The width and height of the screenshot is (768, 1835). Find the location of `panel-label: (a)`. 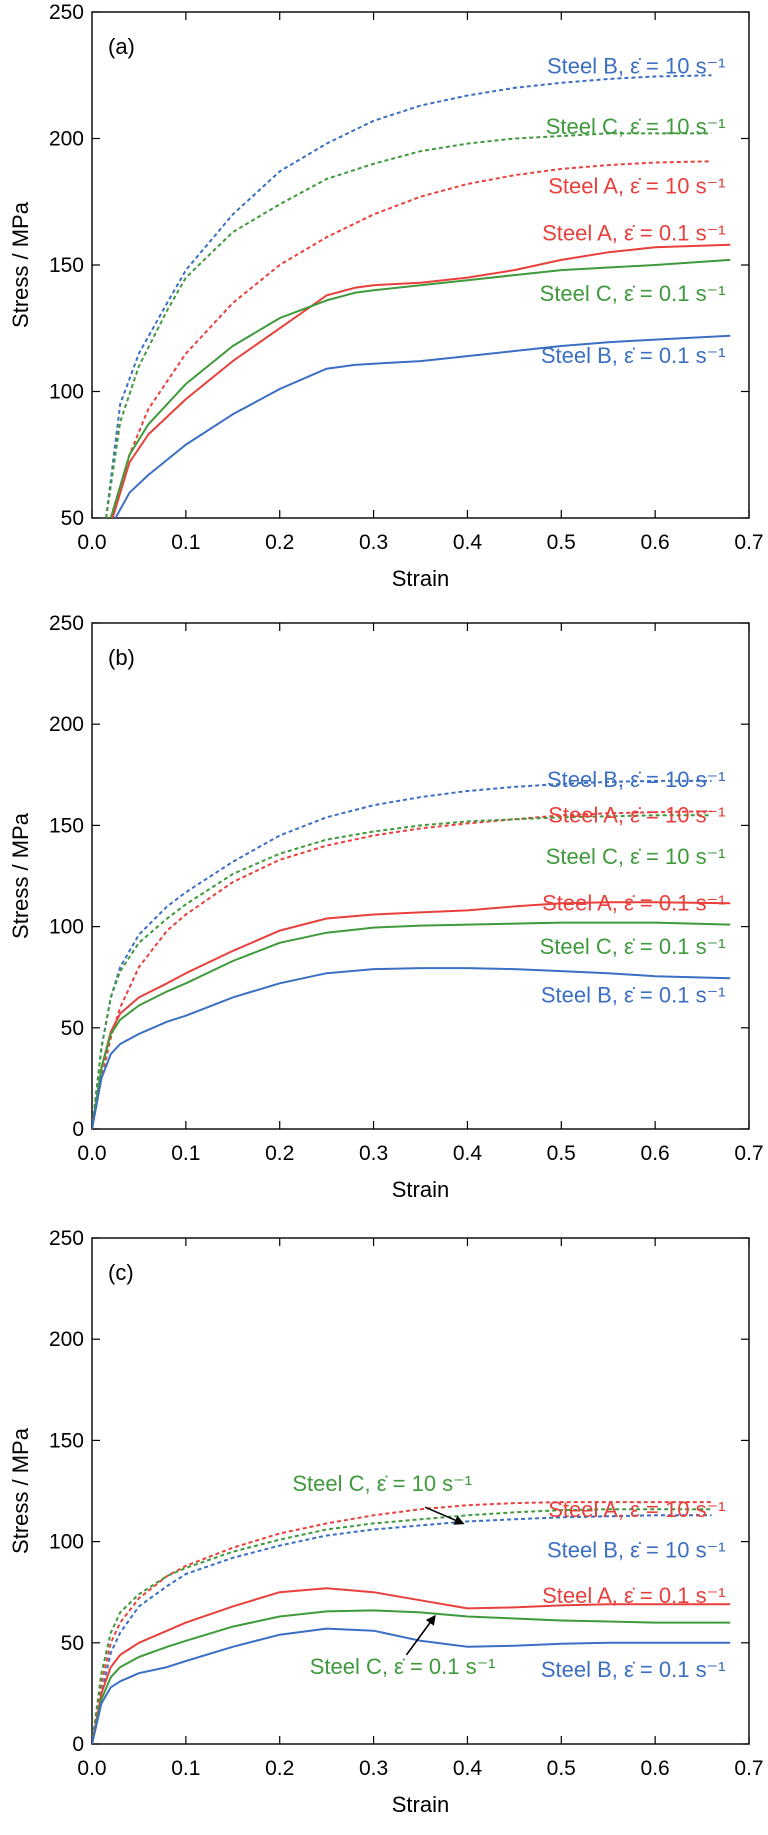

panel-label: (a) is located at coordinates (121, 46).